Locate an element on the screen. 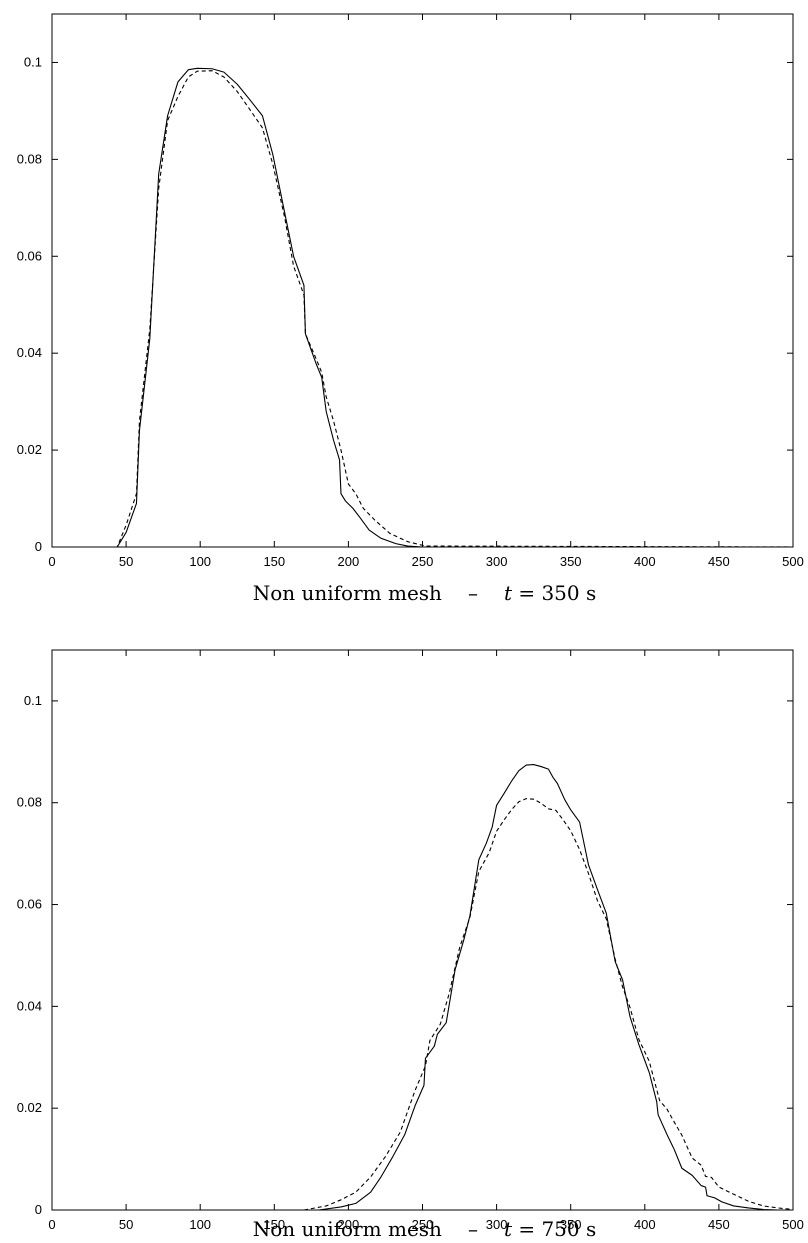  caption-value: = 350 s is located at coordinates (554, 593).